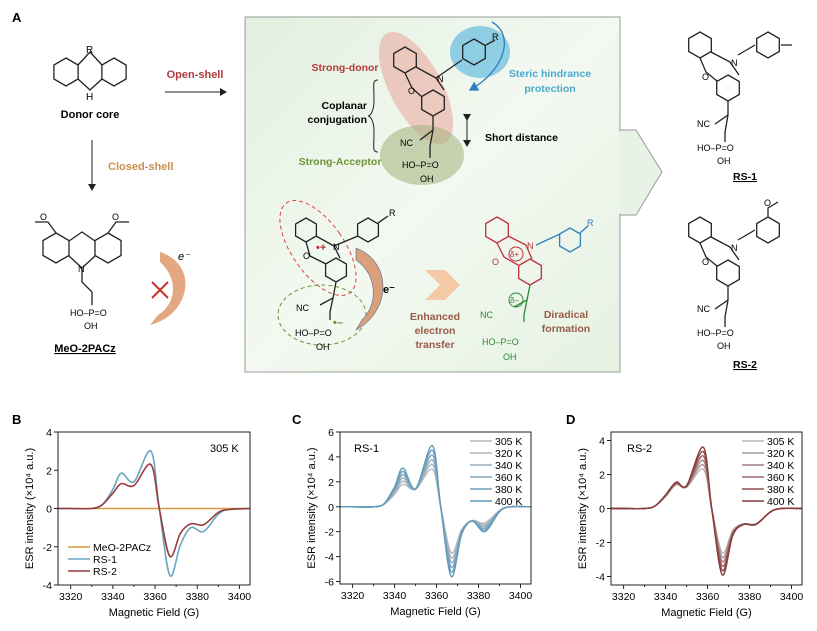 Image resolution: width=817 pixels, height=631 pixels. Describe the element at coordinates (745, 177) in the screenshot. I see `rs-1-label: RS-1` at that location.